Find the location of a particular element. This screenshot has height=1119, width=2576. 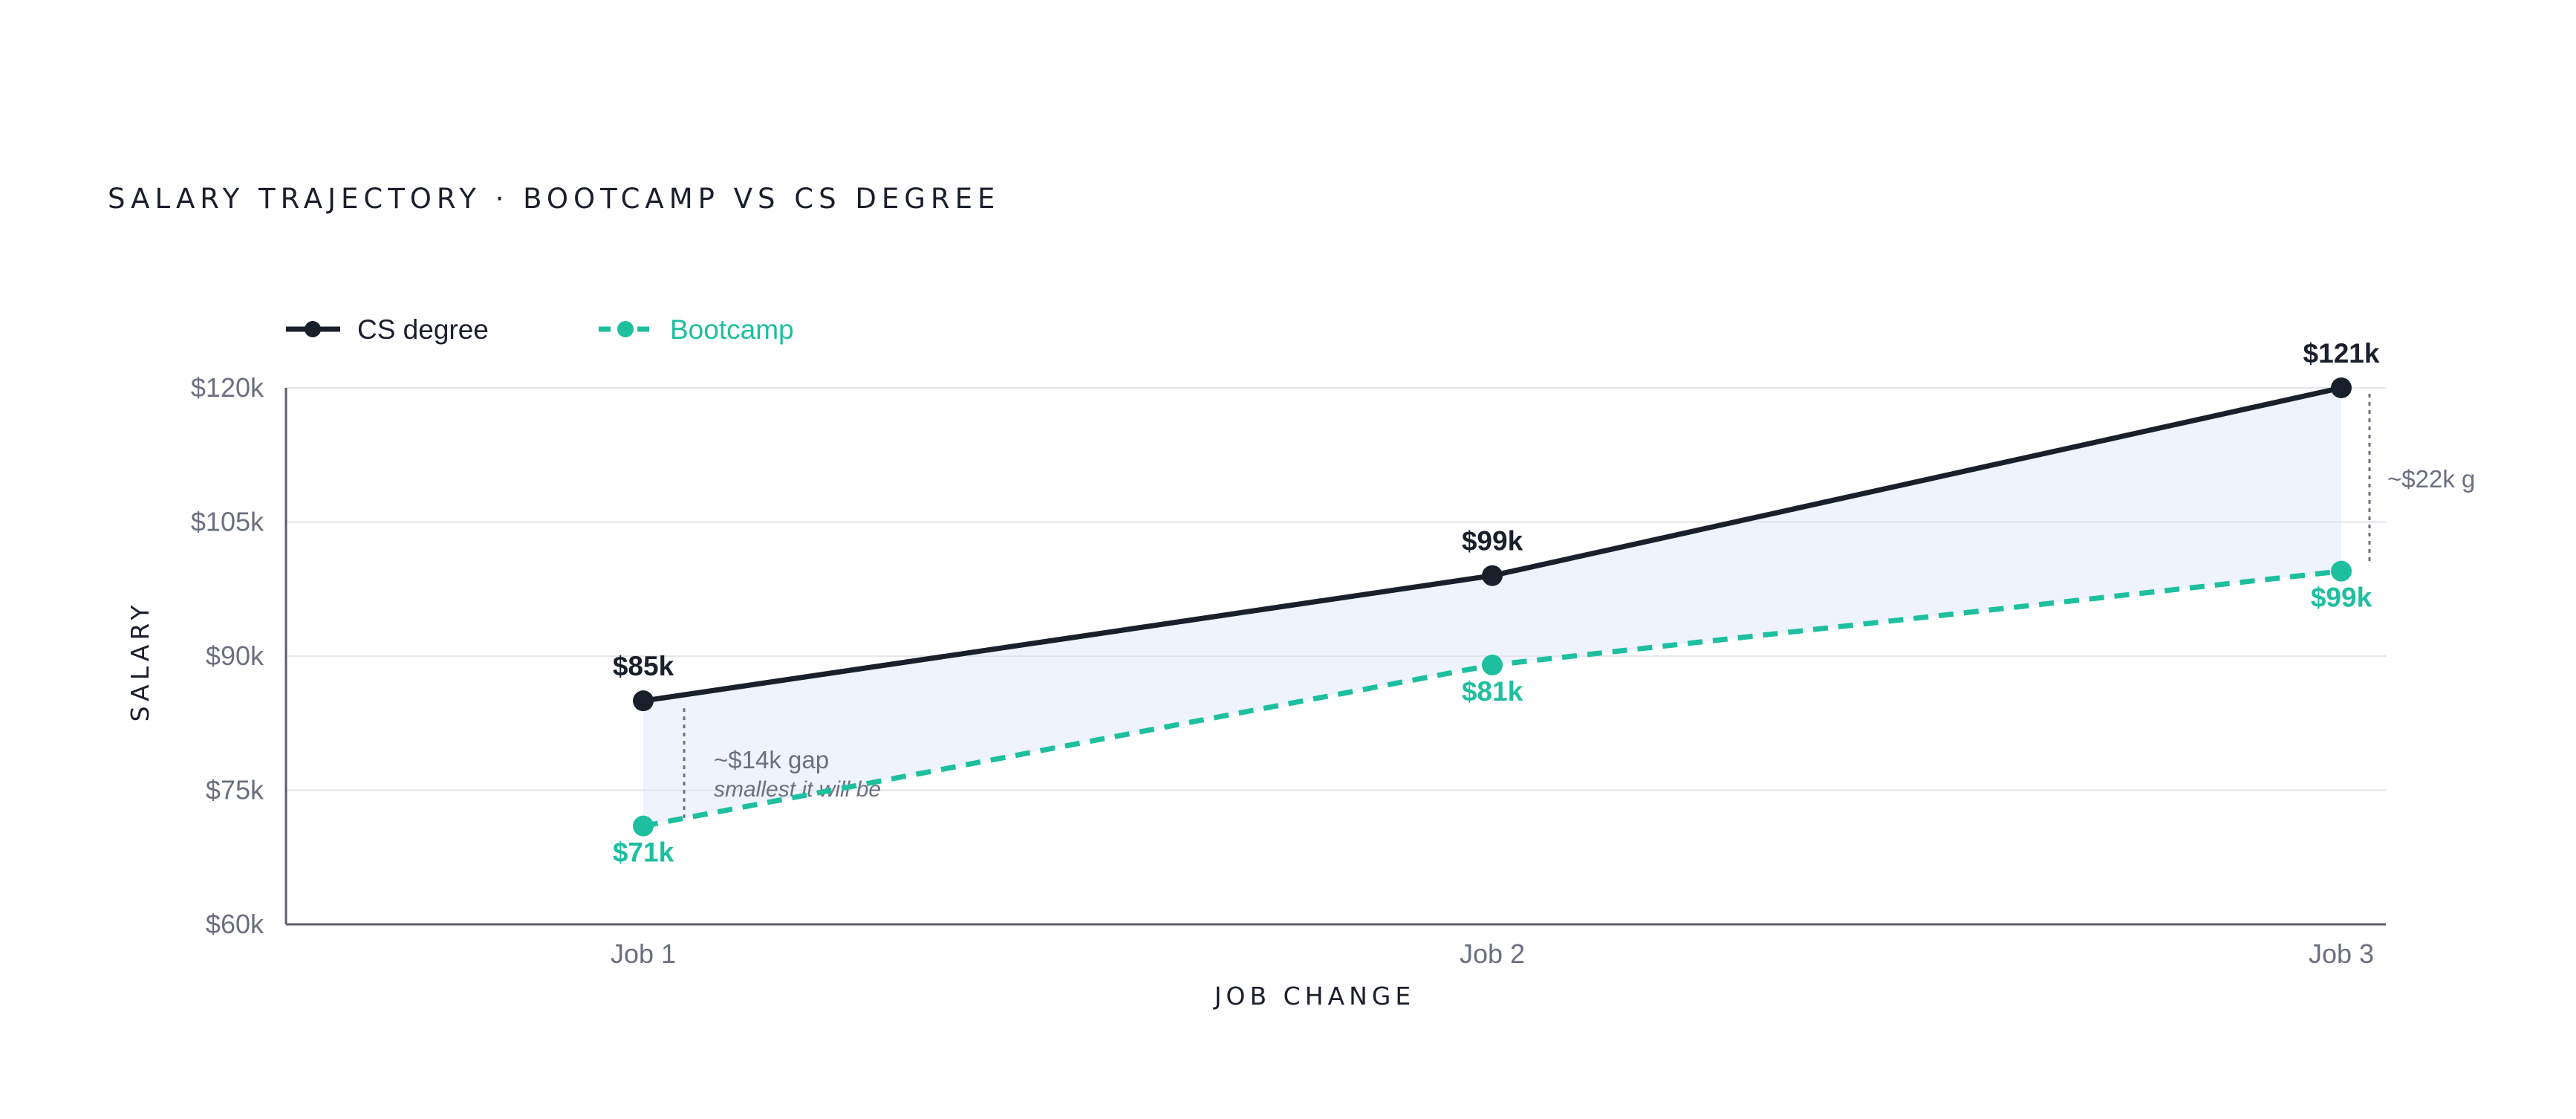

y-tick-label: $90k is located at coordinates (235, 655).